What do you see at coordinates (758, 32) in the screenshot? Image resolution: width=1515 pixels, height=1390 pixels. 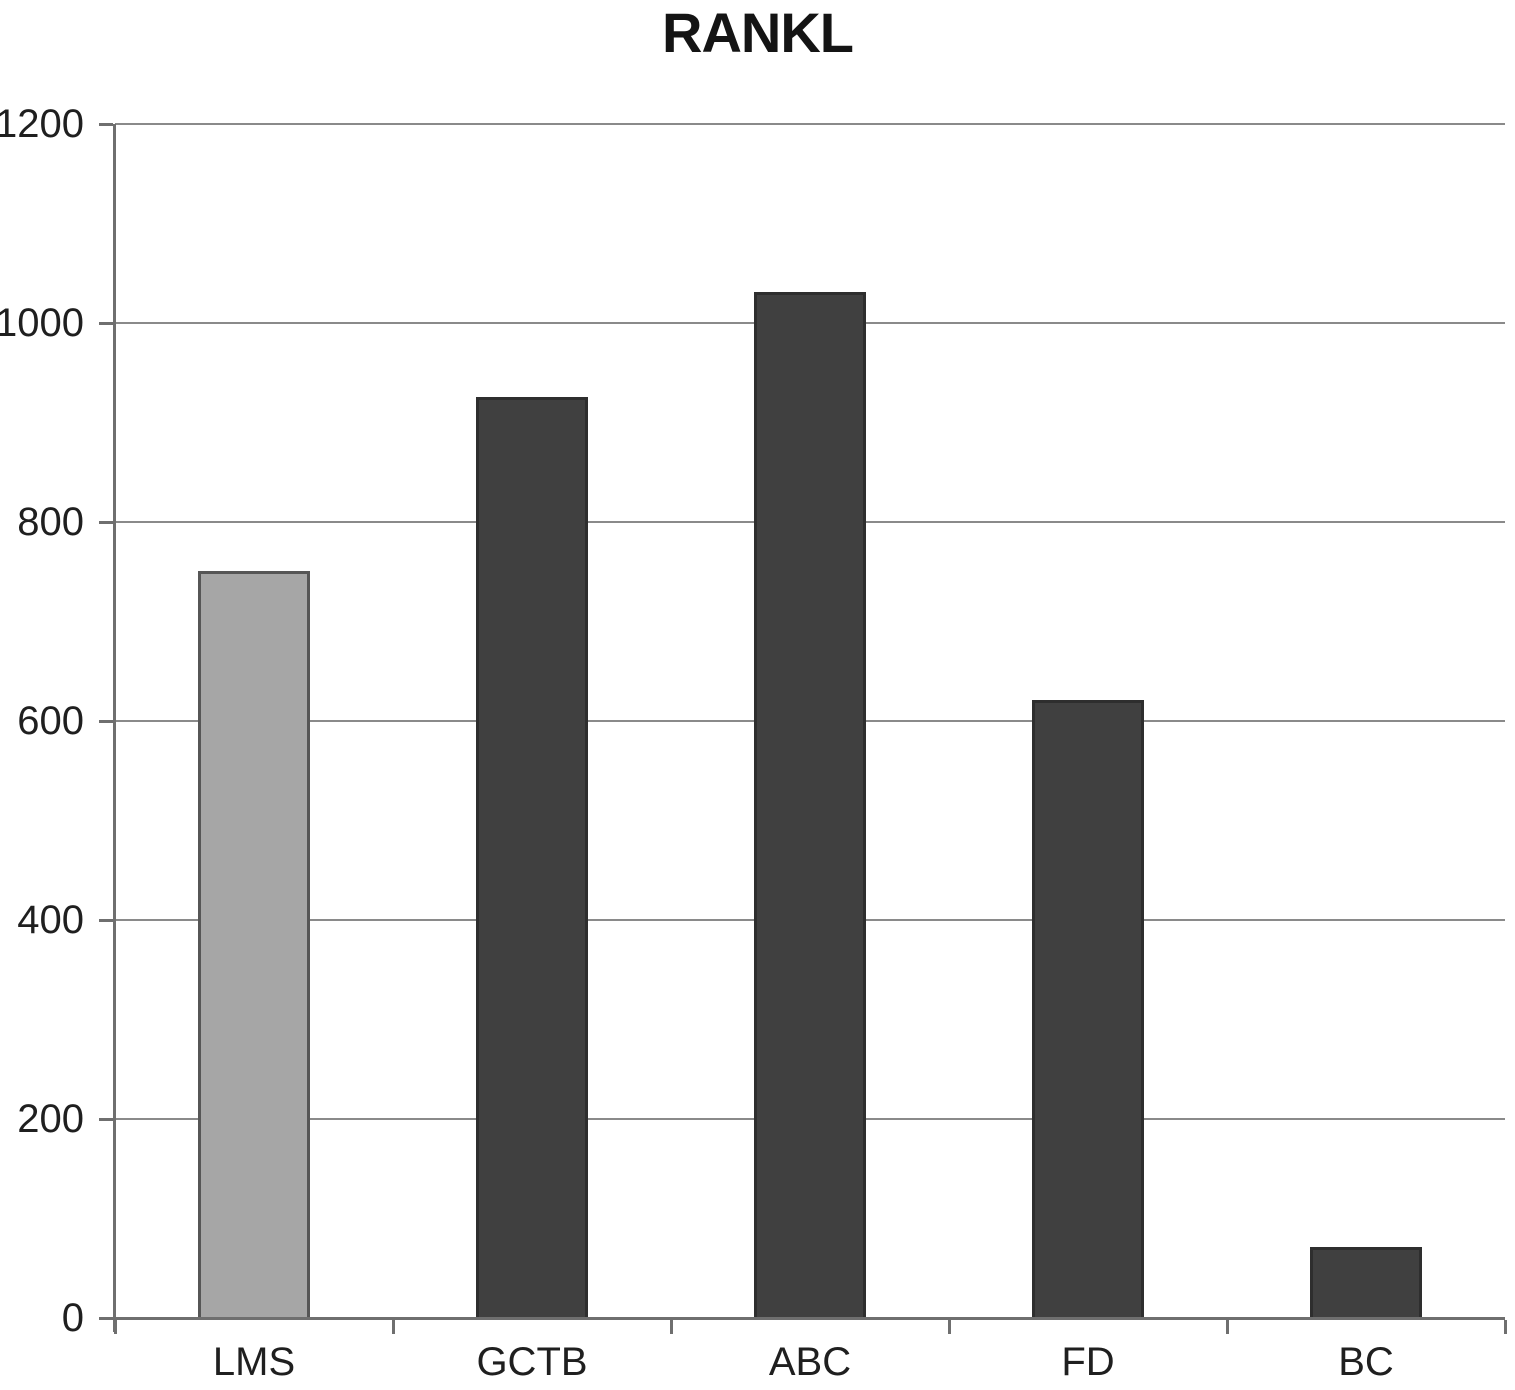 I see `chart-title: RANKL` at bounding box center [758, 32].